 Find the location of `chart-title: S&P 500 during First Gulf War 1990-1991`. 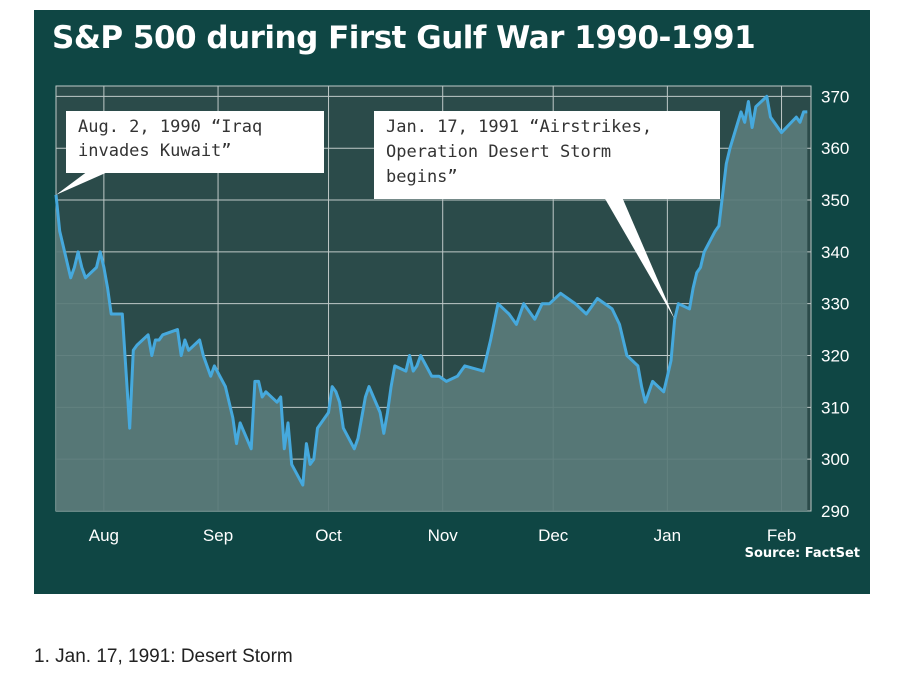

chart-title: S&P 500 during First Gulf War 1990-1991 is located at coordinates (404, 38).